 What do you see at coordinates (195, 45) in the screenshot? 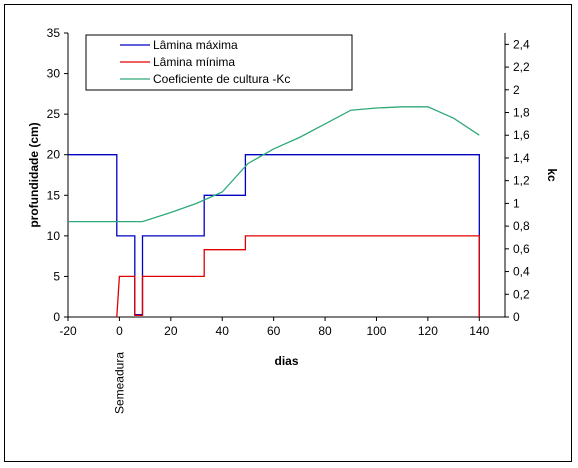
I see `legend-label-1: Lâmina máxima` at bounding box center [195, 45].